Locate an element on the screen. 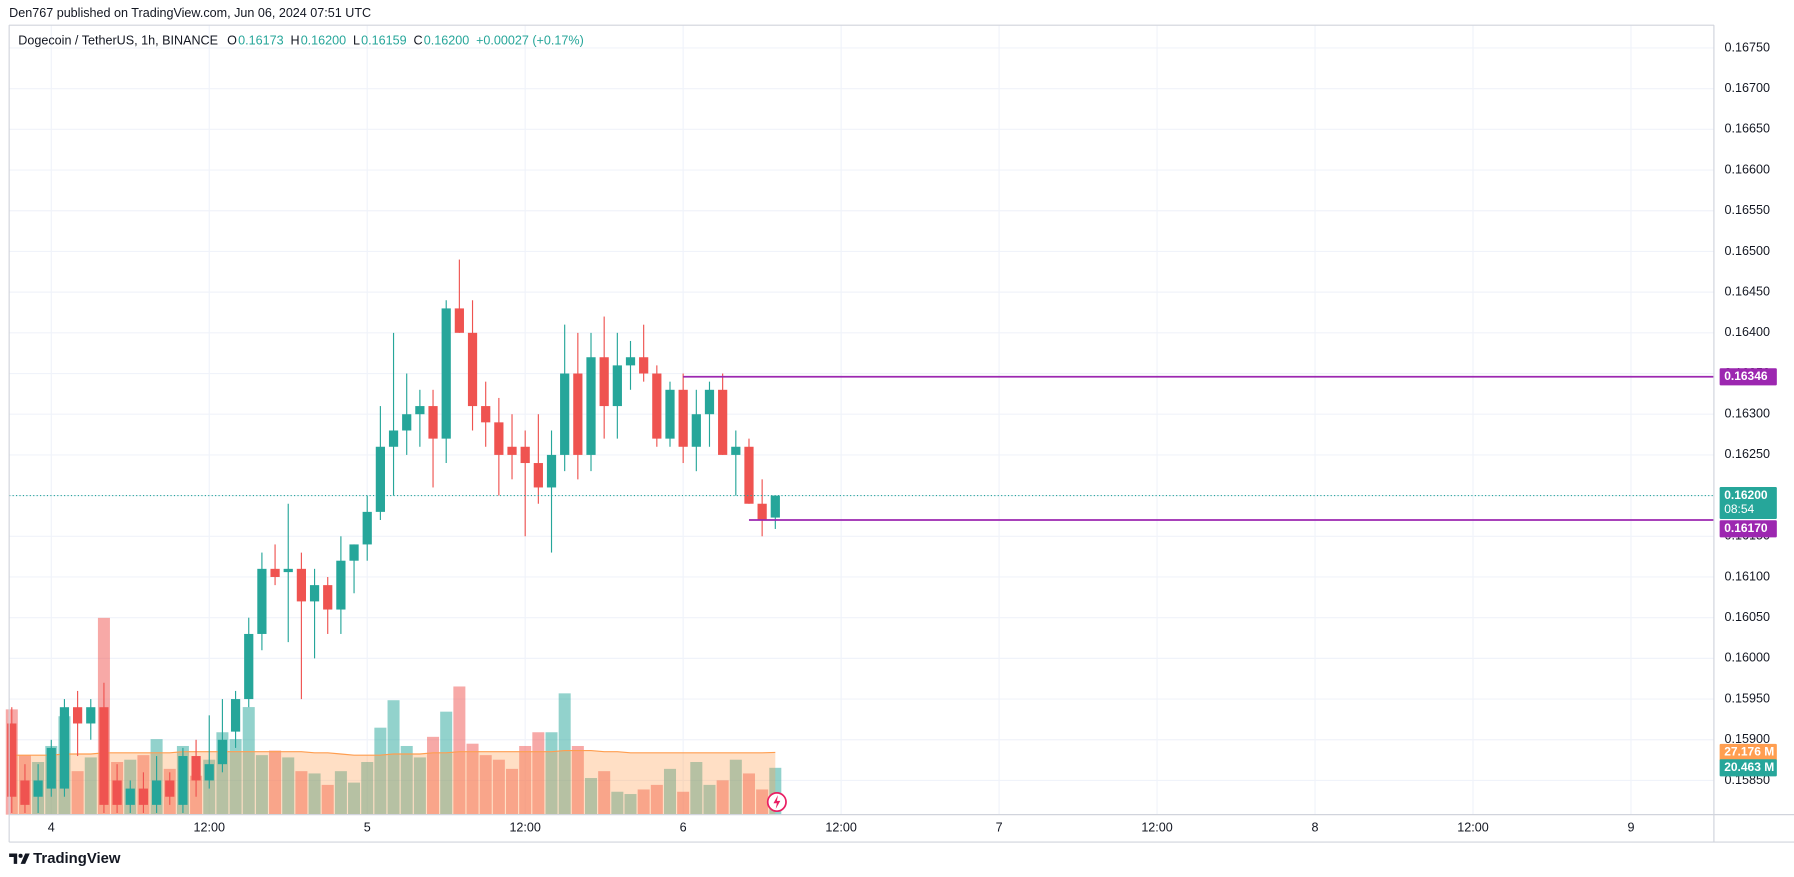 The image size is (1794, 877). last-price-label: 08:54 is located at coordinates (1739, 509).